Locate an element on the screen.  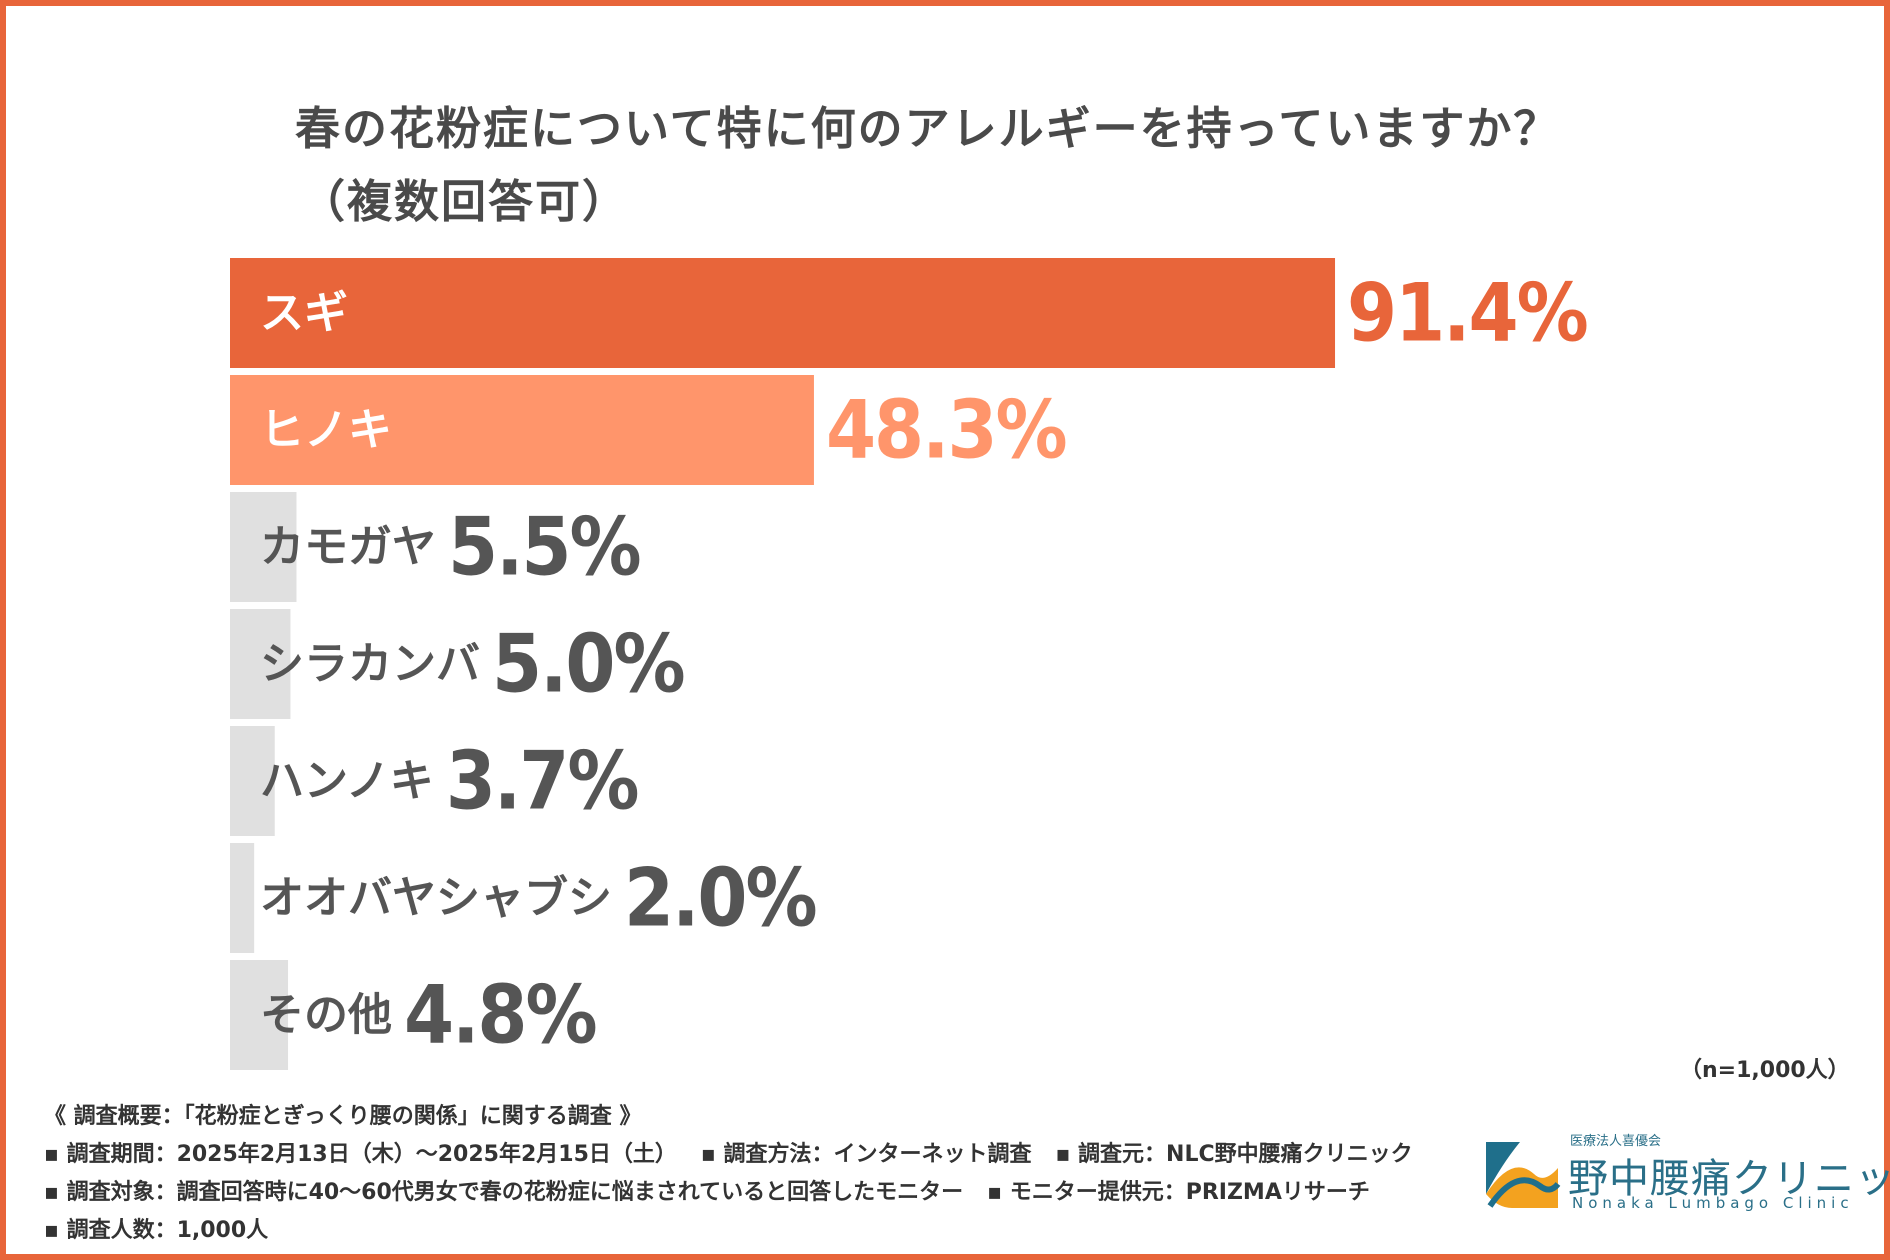
bar-label-4: ハンノキ is located at coordinates (347, 781).